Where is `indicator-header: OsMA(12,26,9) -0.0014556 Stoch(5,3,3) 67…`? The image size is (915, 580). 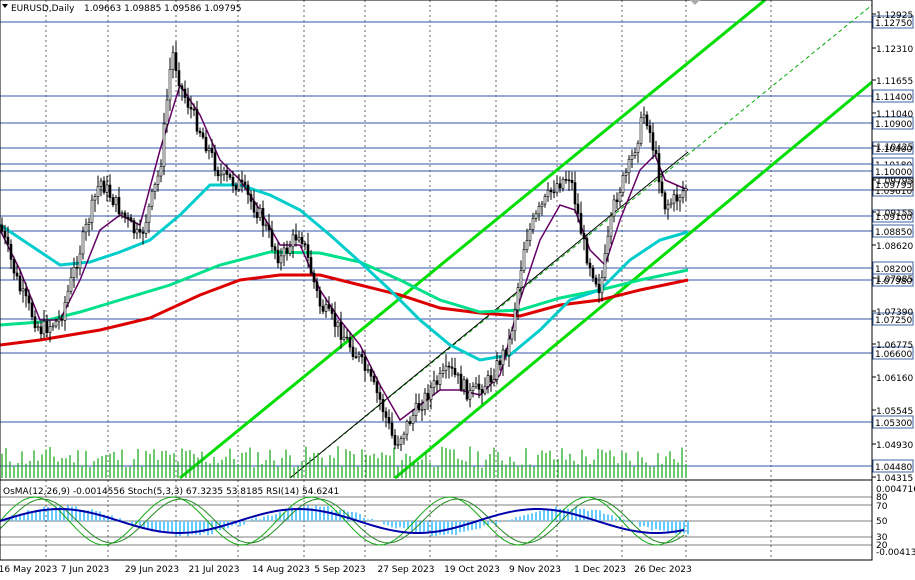 indicator-header: OsMA(12,26,9) -0.0014556 Stoch(5,3,3) 67… is located at coordinates (171, 492).